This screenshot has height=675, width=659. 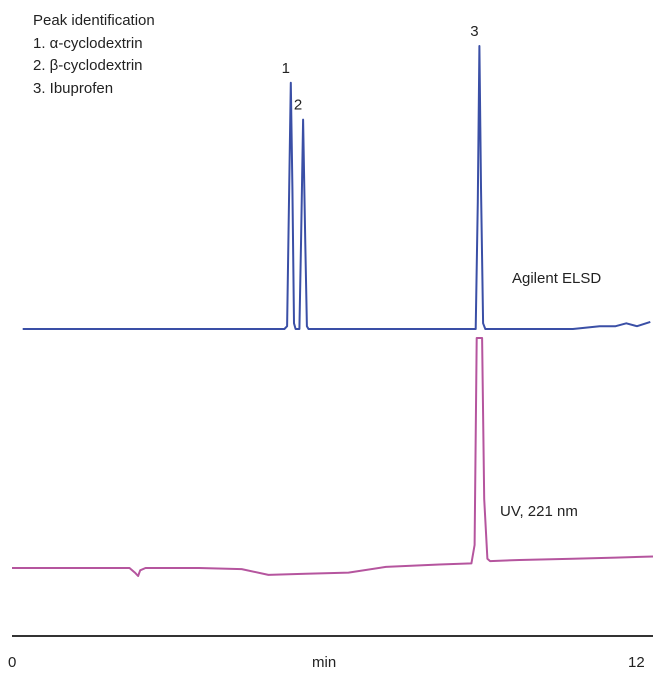 What do you see at coordinates (88, 65) in the screenshot?
I see `legend-item-2: 2. β-cyclodextrin` at bounding box center [88, 65].